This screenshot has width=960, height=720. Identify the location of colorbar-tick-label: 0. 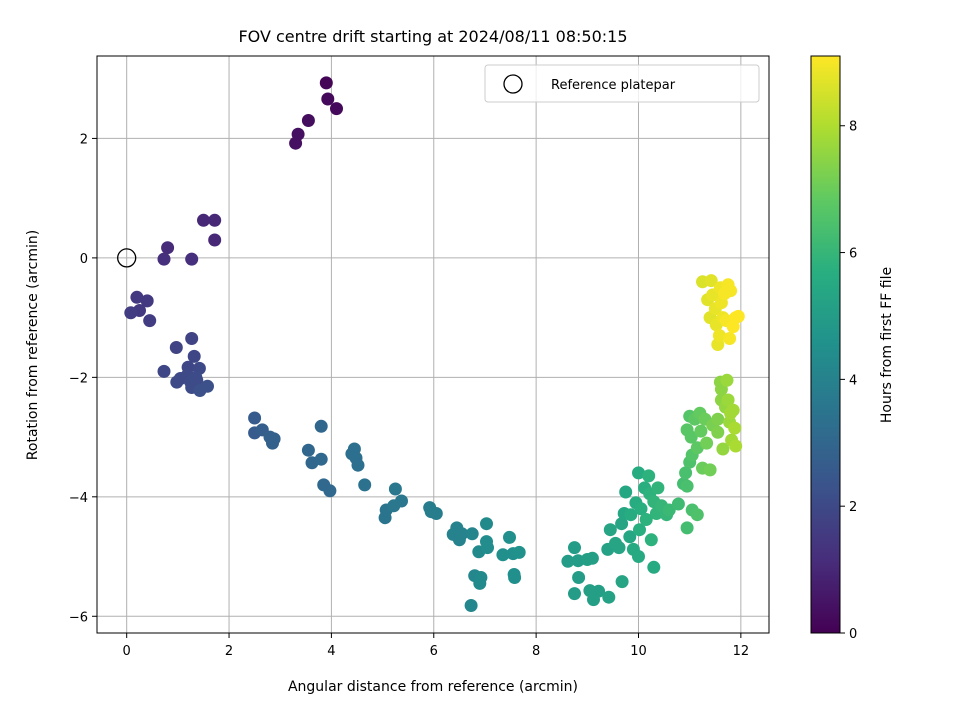
(853, 634).